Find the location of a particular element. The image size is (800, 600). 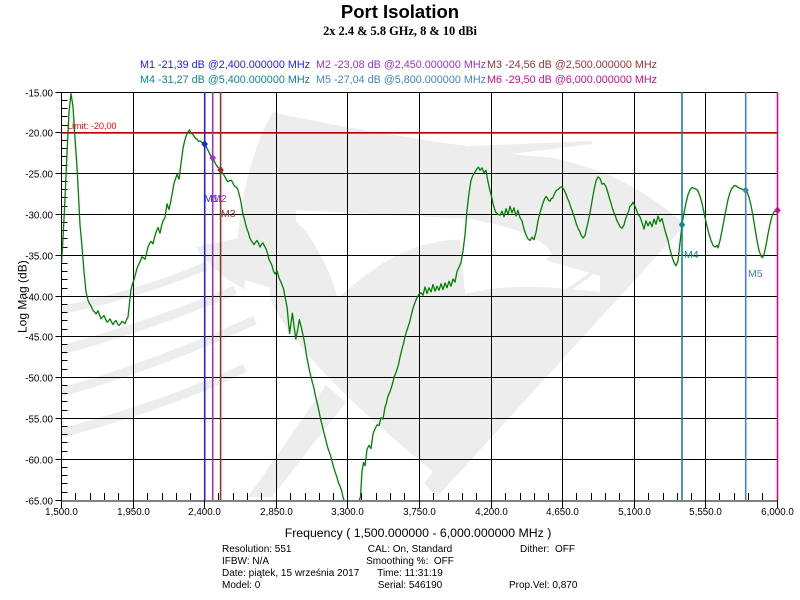

svg-text: M4 is located at coordinates (691, 255).